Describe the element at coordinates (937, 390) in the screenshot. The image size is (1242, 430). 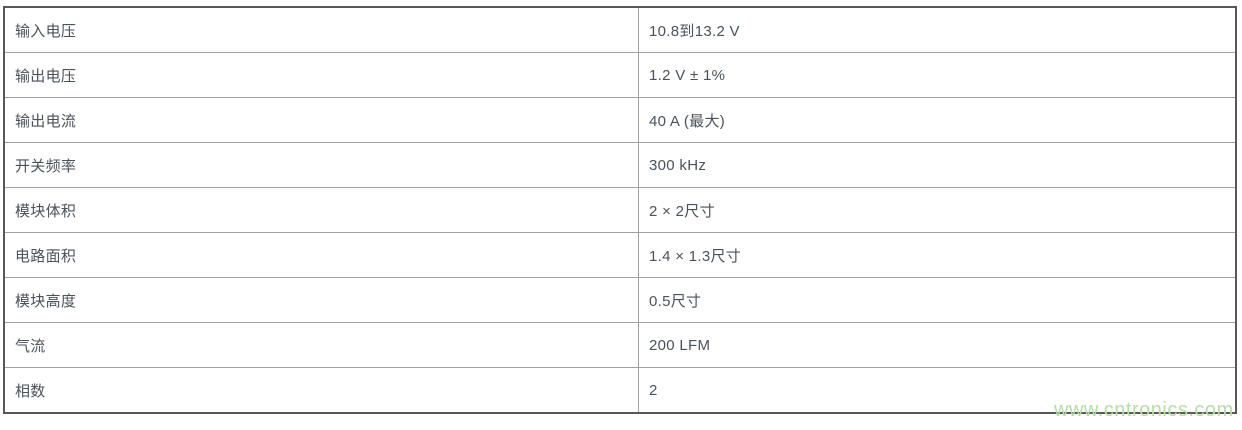
I see `spec-value-cell: 2` at that location.